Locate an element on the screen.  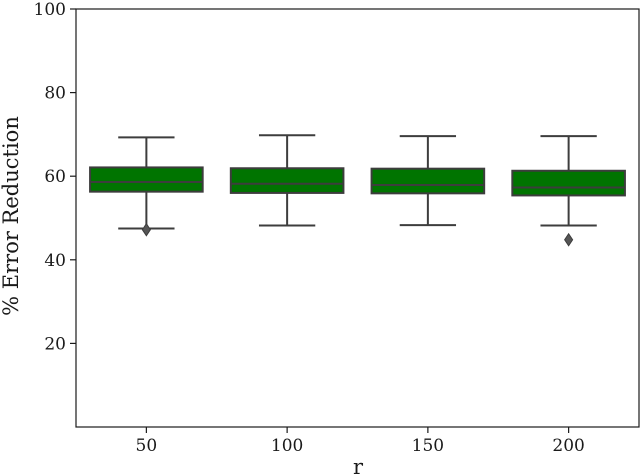
x-tick-label: 100 is located at coordinates (287, 446).